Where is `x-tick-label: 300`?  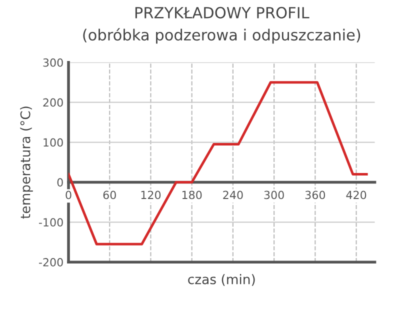 x-tick-label: 300 is located at coordinates (274, 195).